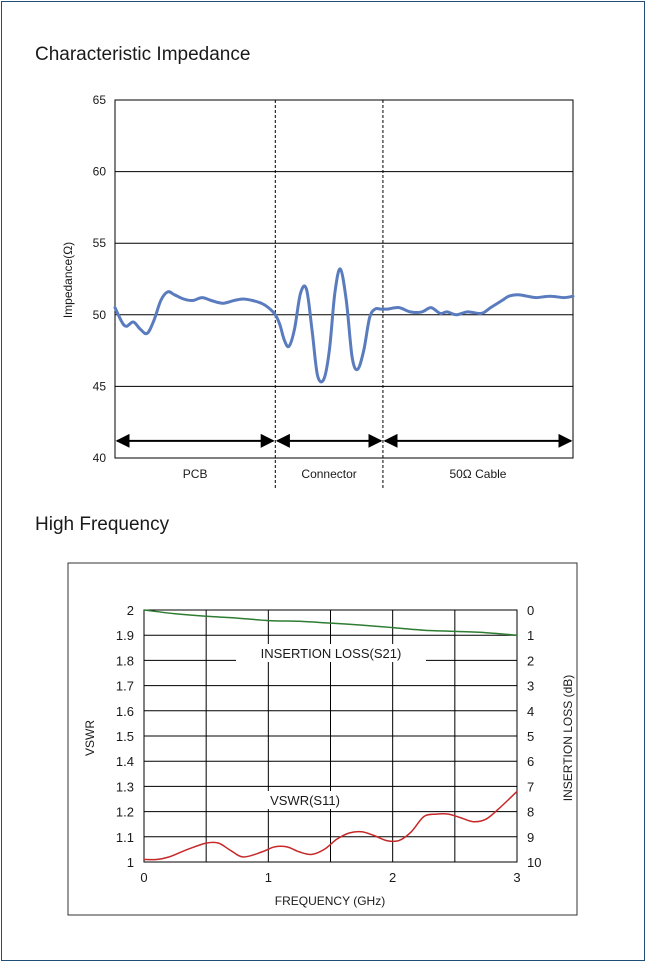 The width and height of the screenshot is (648, 964). I want to click on hf-y2-tick-label: 7, so click(530, 786).